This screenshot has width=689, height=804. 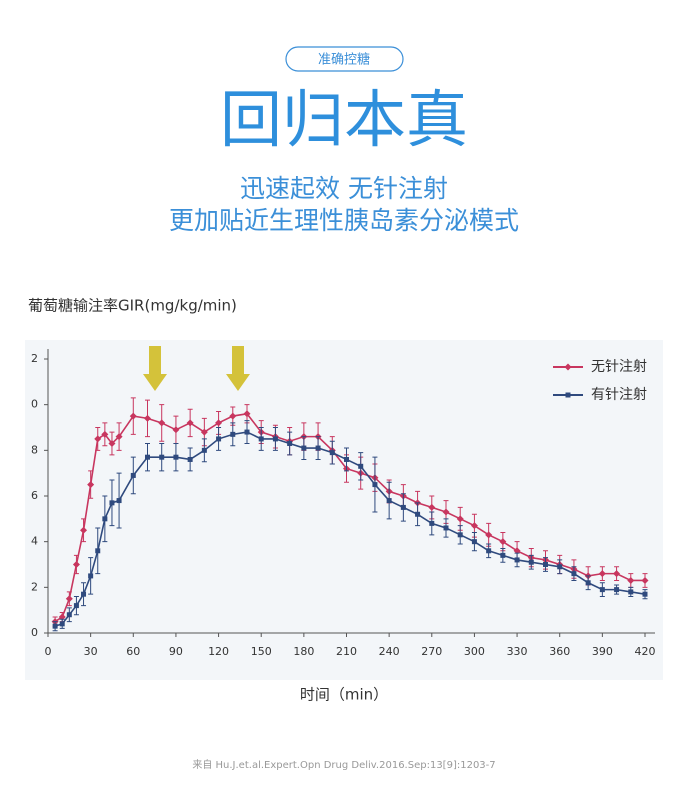 I want to click on x-tick-label: 360, so click(x=559, y=651).